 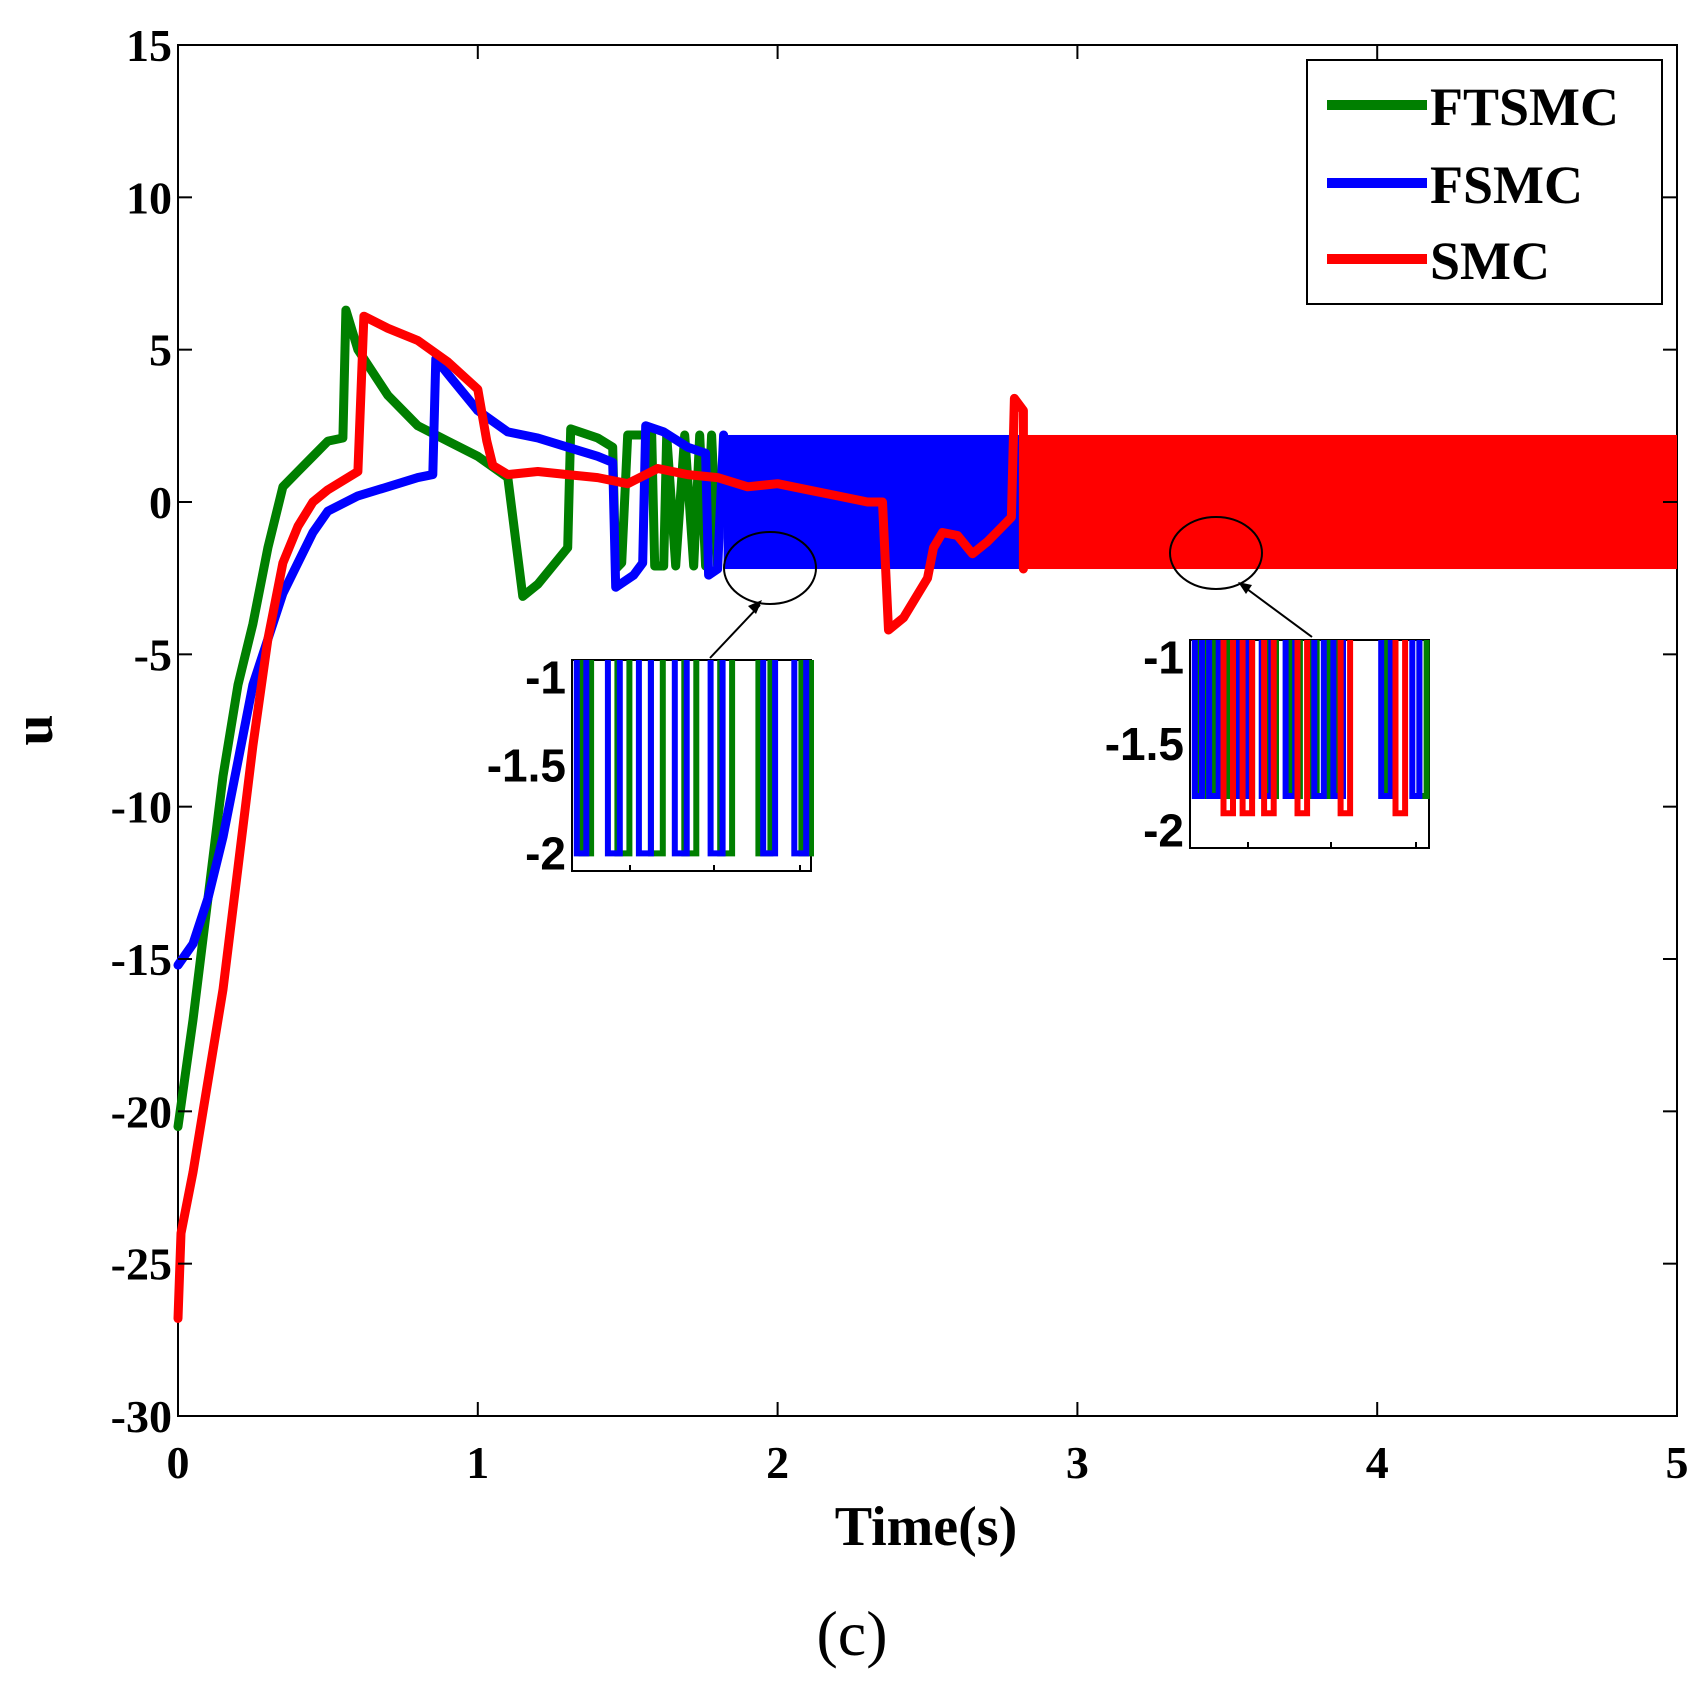 I want to click on y-axis-label: u, so click(x=34, y=729).